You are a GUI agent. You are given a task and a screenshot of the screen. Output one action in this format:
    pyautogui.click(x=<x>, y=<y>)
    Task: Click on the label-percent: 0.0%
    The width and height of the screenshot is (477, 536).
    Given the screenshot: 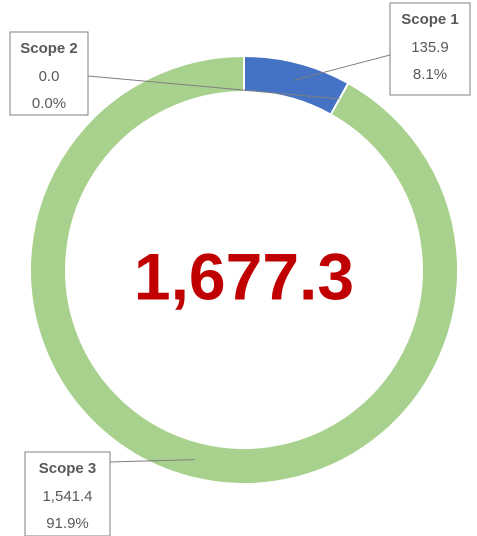 What is the action you would take?
    pyautogui.click(x=49, y=103)
    